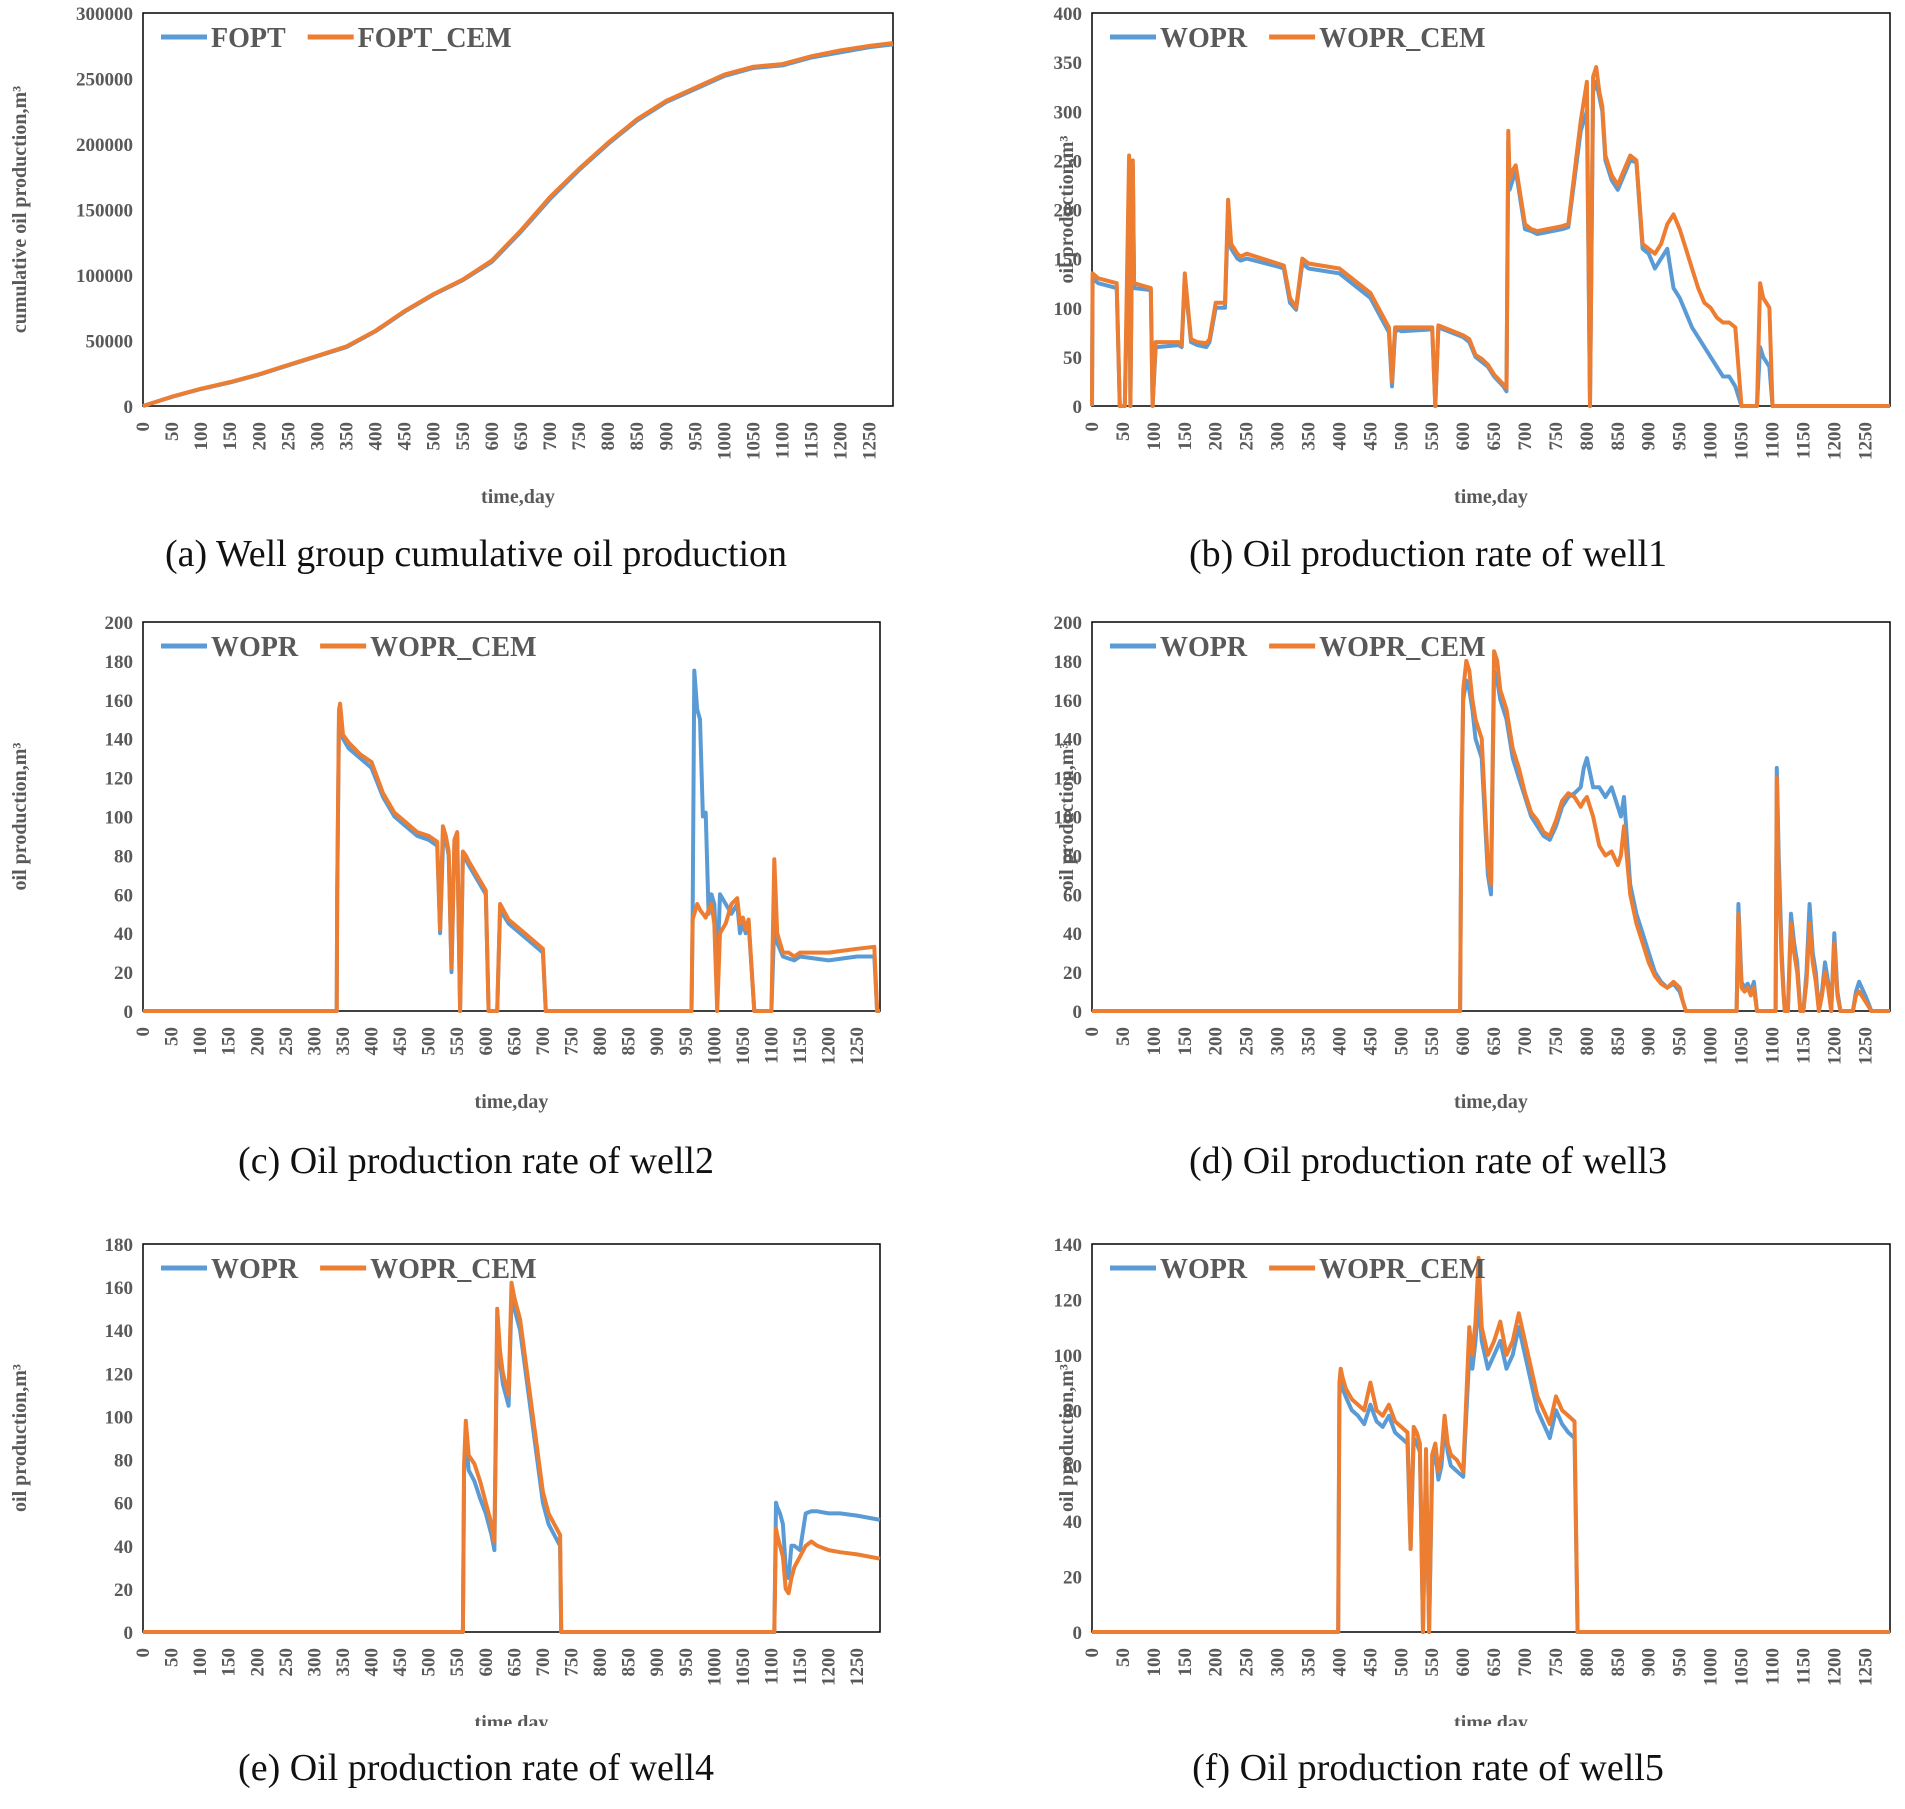  I want to click on chart-a-xlabel: time,day, so click(518, 497).